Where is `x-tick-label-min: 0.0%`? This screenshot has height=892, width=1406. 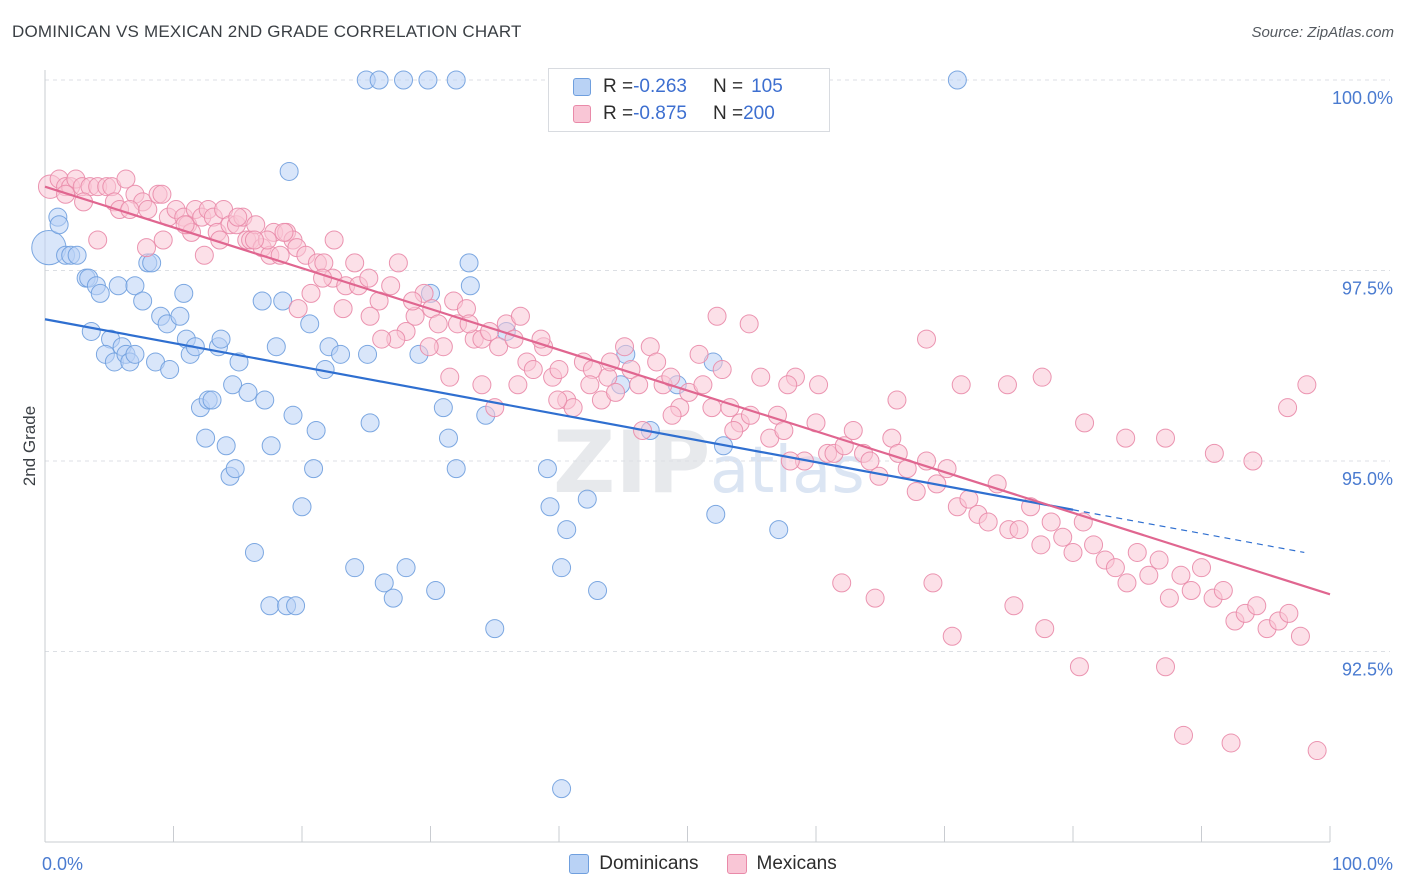
x-tick-label-min: 0.0% is located at coordinates (62, 864).